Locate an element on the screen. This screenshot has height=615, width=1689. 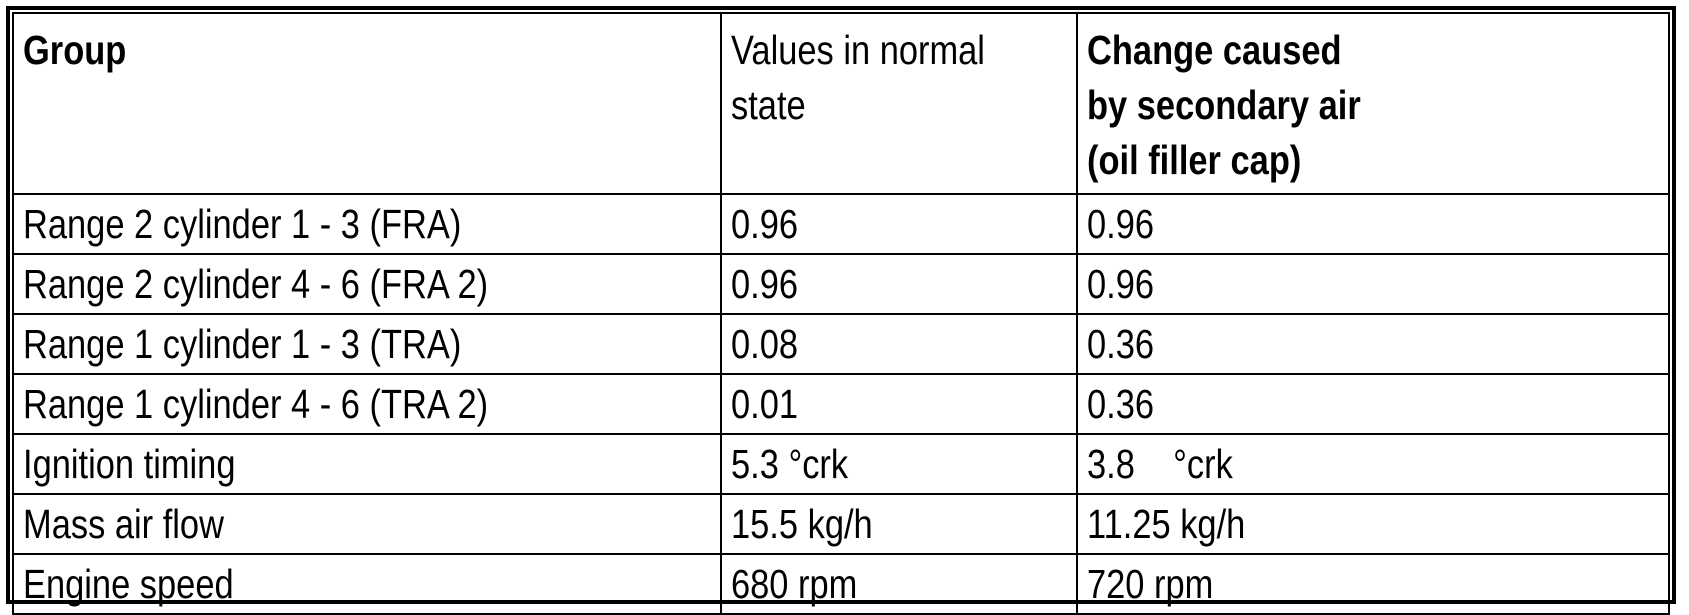
table-row: Range 1 cylinder 4 - 6 (TRA 2) 0.01 0.36 is located at coordinates (841, 404).